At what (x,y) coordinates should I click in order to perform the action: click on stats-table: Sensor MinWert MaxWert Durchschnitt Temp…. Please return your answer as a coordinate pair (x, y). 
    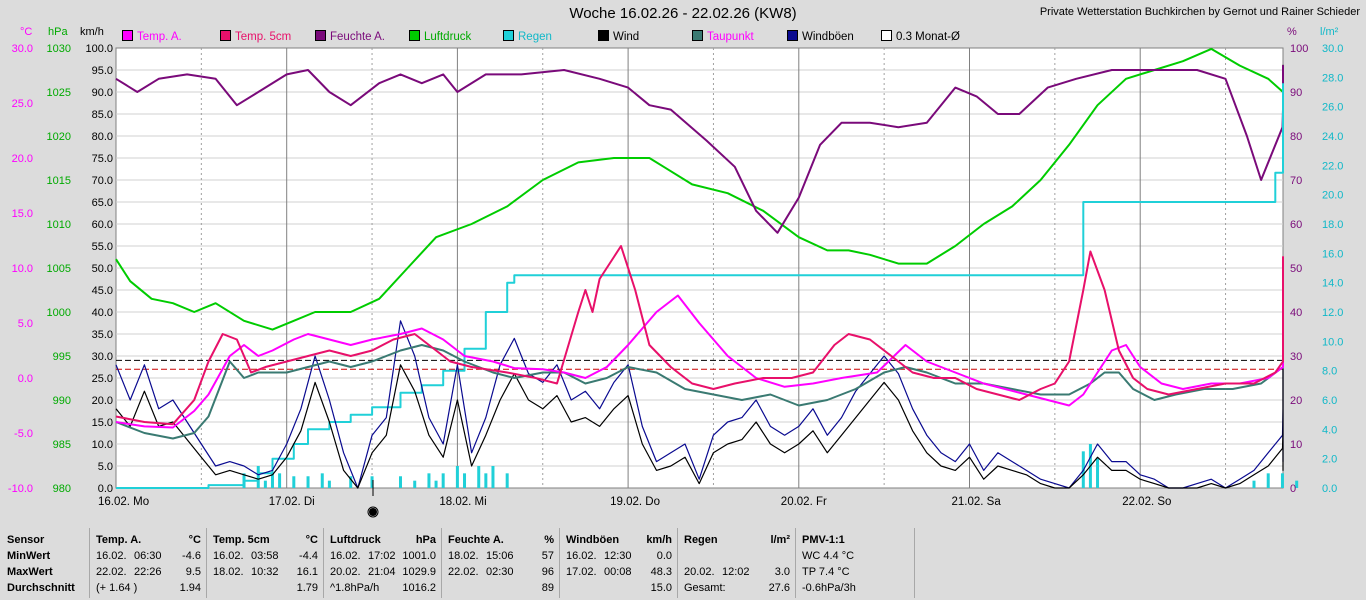
    Looking at the image, I should click on (683, 563).